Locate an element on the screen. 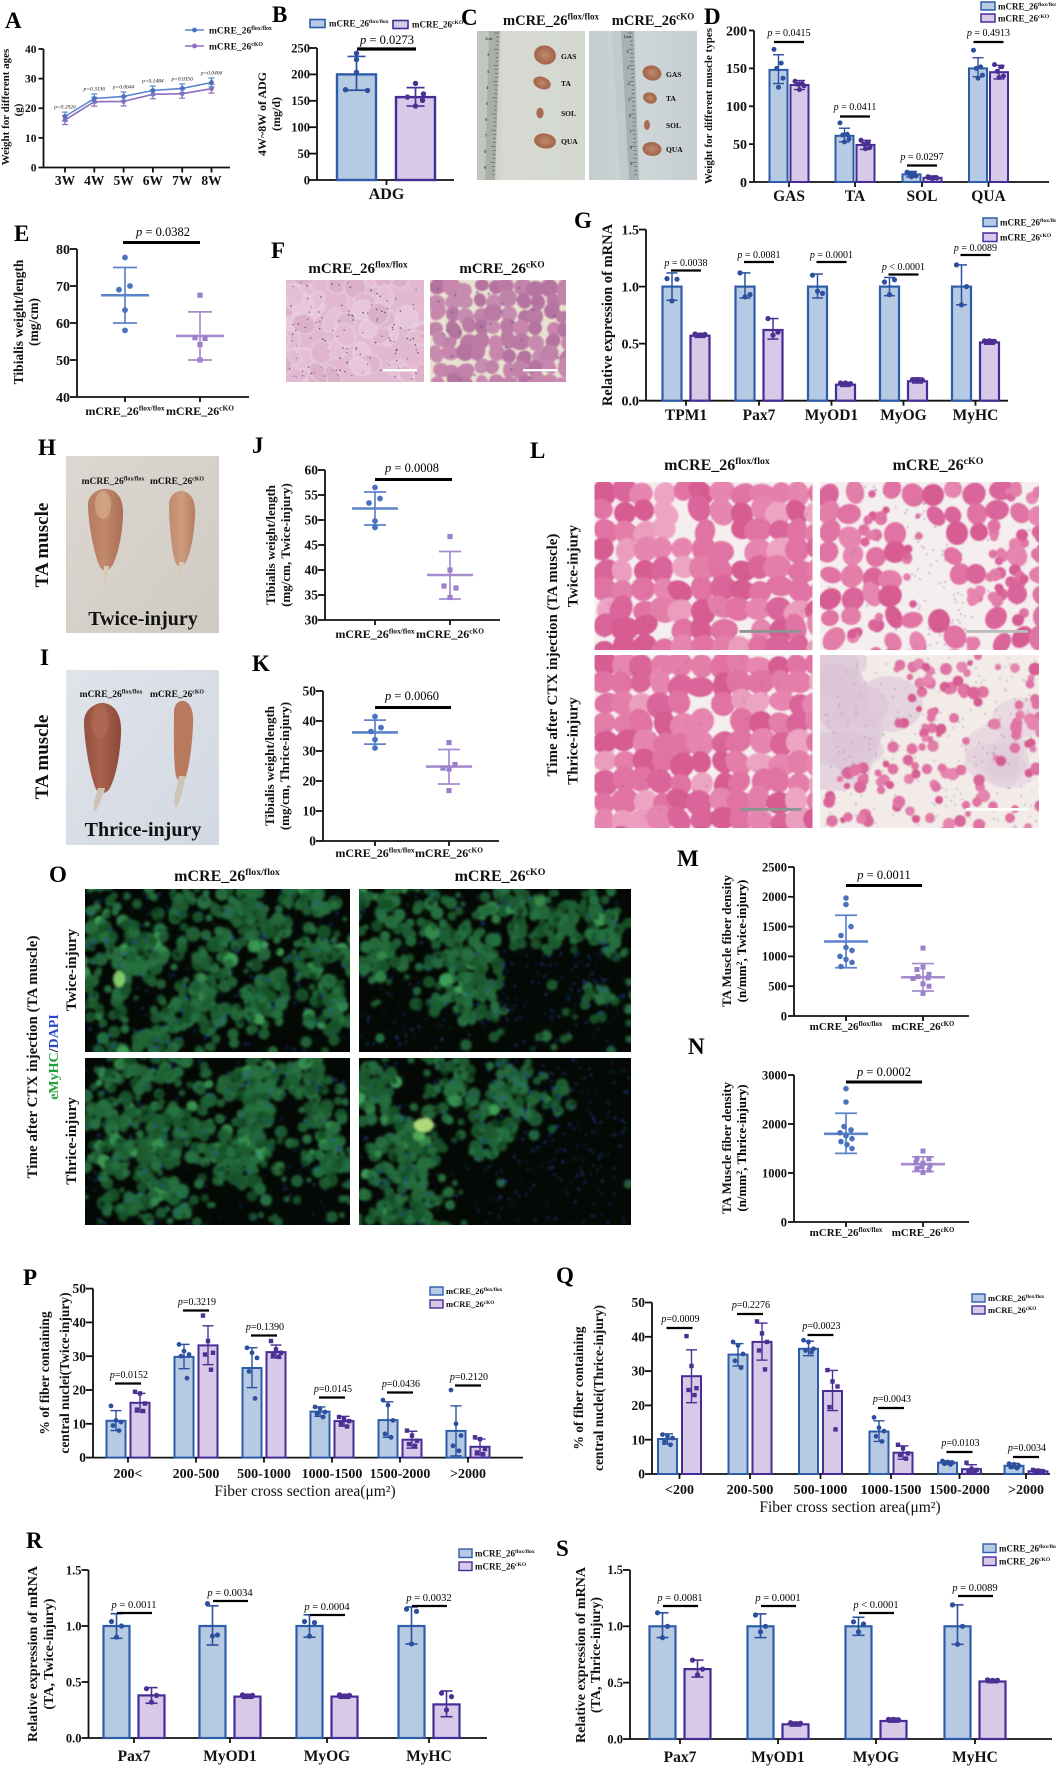  svg-text: 100 is located at coordinates (736, 107).